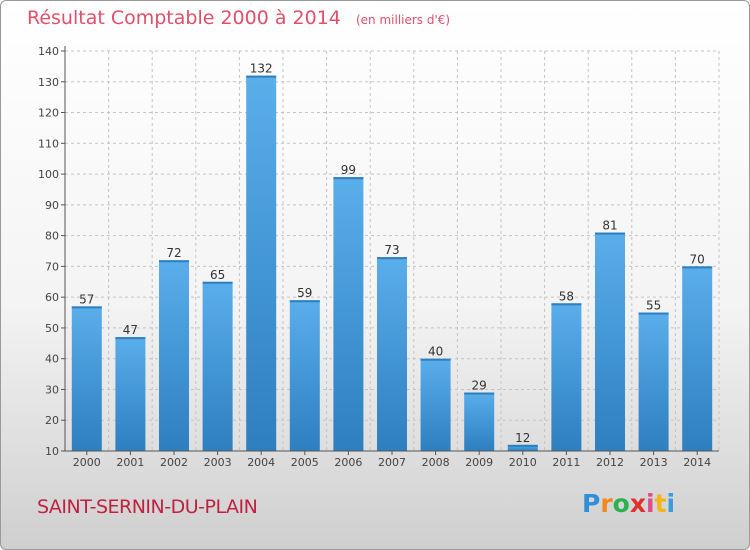  What do you see at coordinates (435, 404) in the screenshot?
I see `bar-2008` at bounding box center [435, 404].